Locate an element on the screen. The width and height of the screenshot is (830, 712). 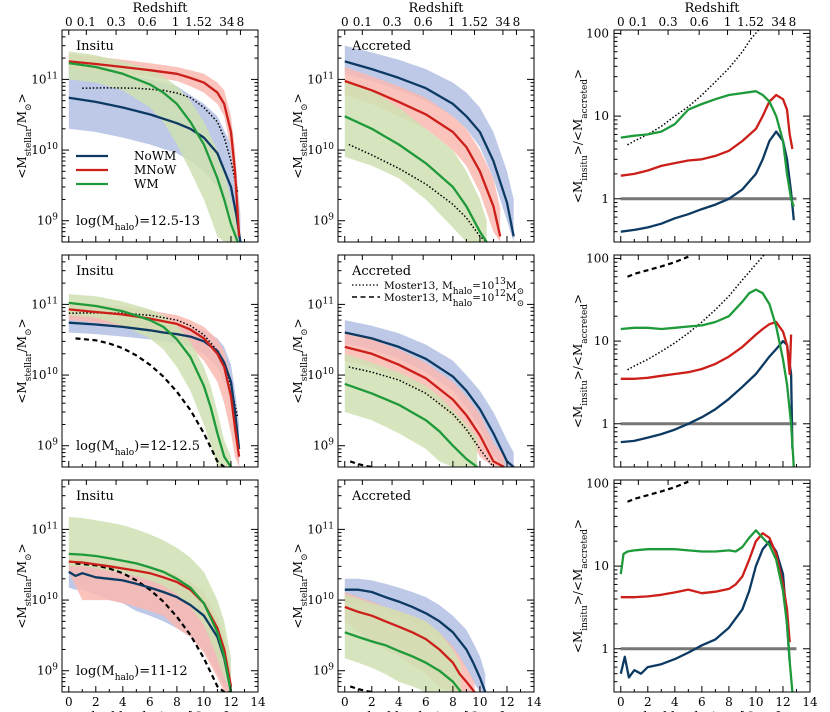
band-wm is located at coordinates (411, 410).